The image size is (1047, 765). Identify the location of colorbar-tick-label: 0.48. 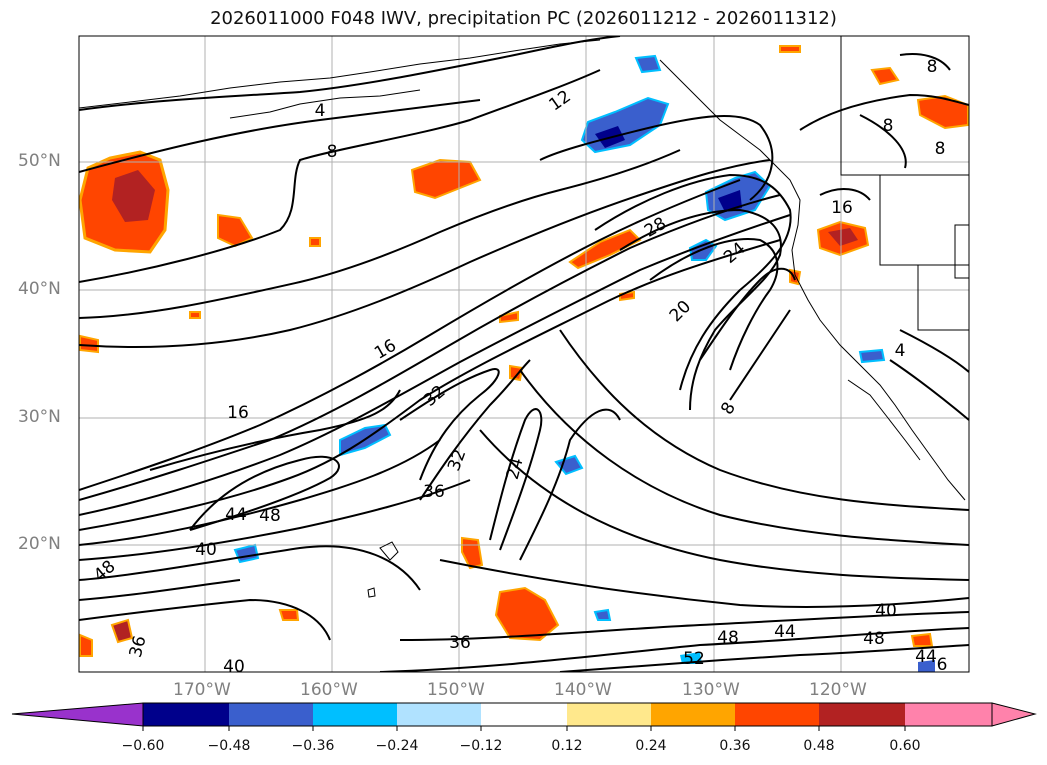
(819, 746).